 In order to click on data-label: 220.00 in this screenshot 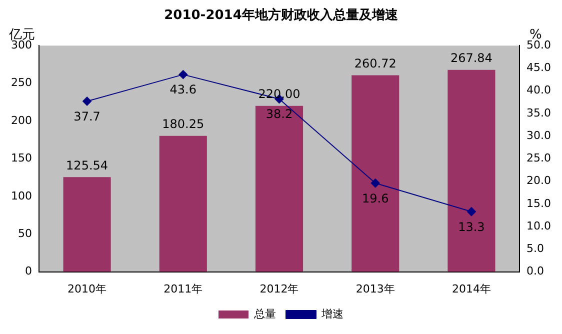, I will do `click(279, 94)`.